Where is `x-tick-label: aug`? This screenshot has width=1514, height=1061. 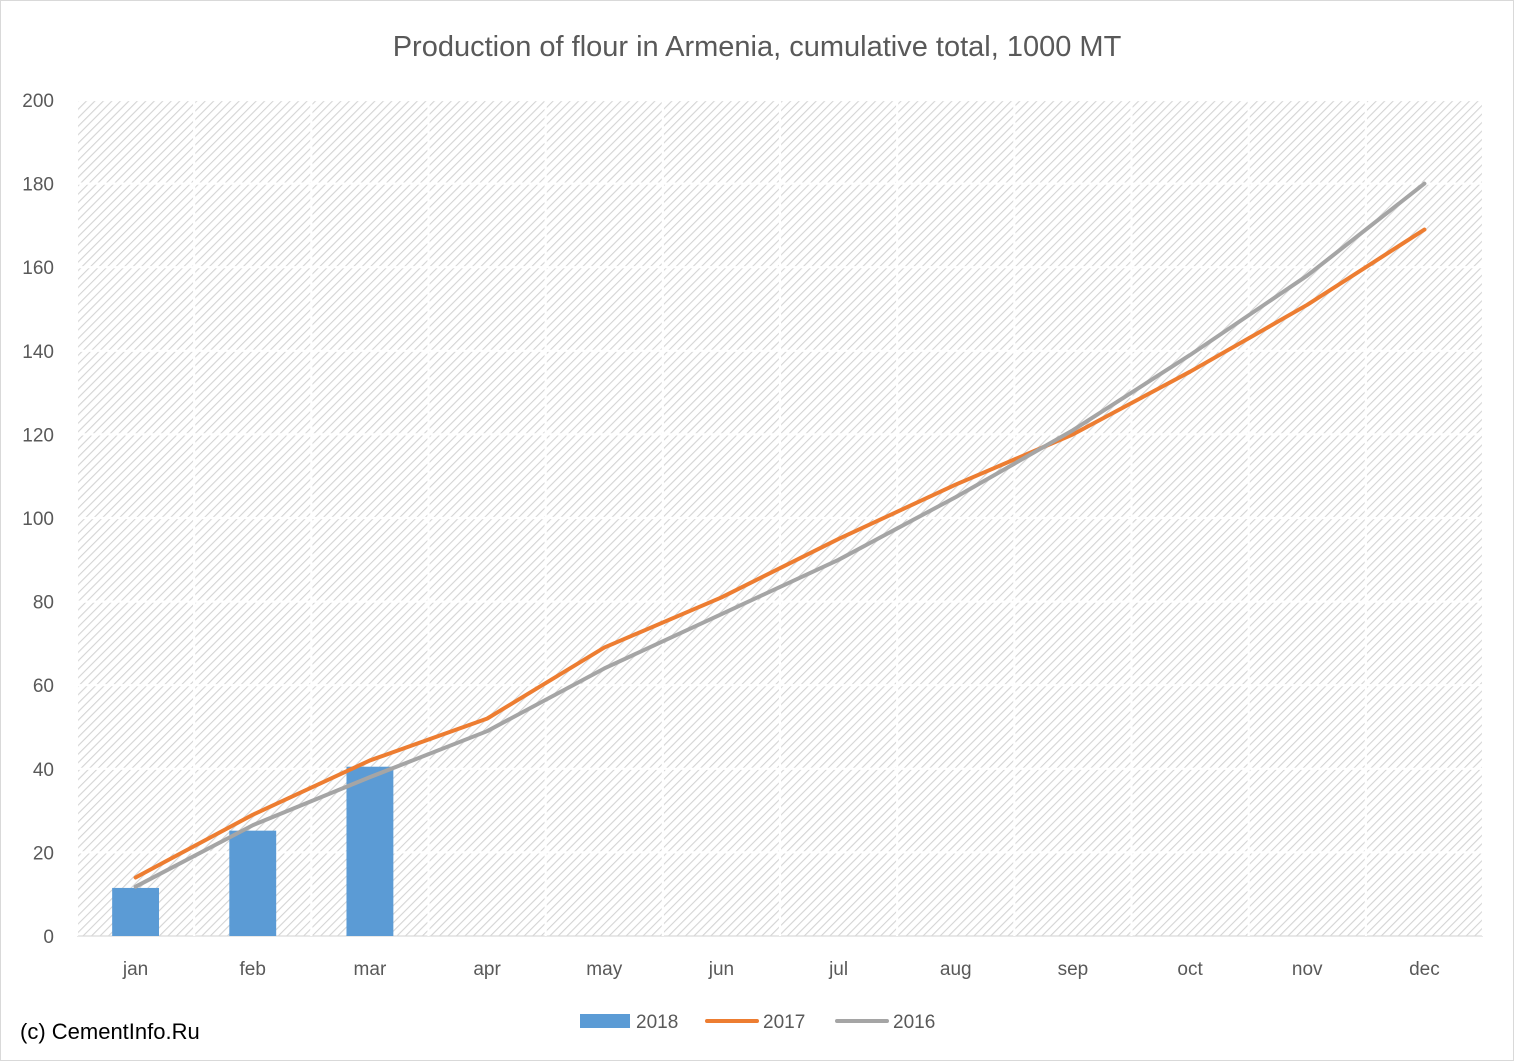 x-tick-label: aug is located at coordinates (956, 969).